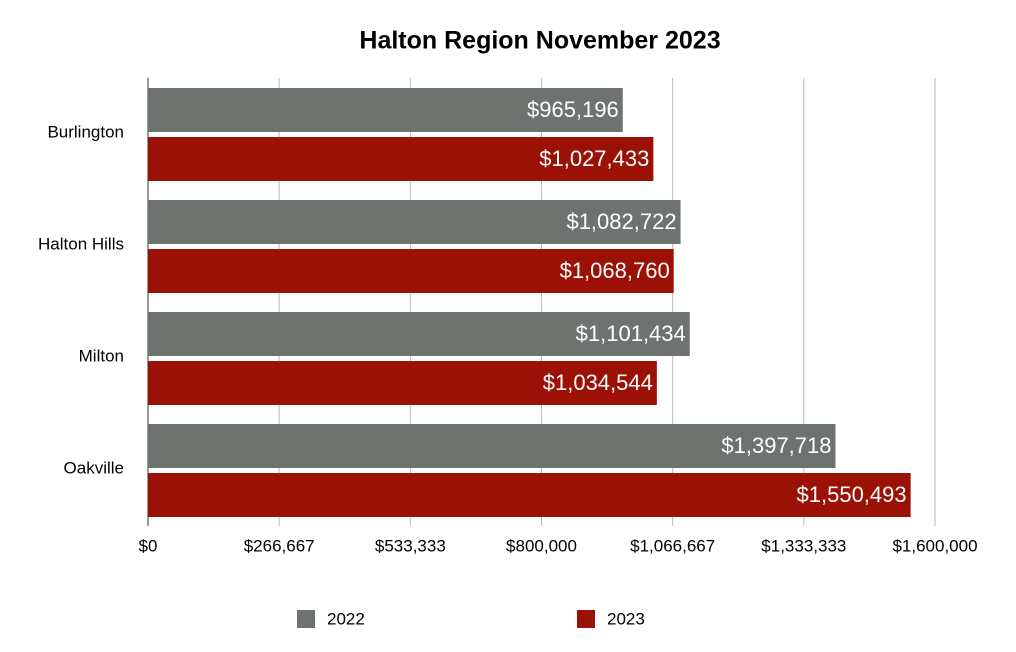 This screenshot has height=652, width=1016. Describe the element at coordinates (598, 382) in the screenshot. I see `data-label: $1,034,544` at that location.